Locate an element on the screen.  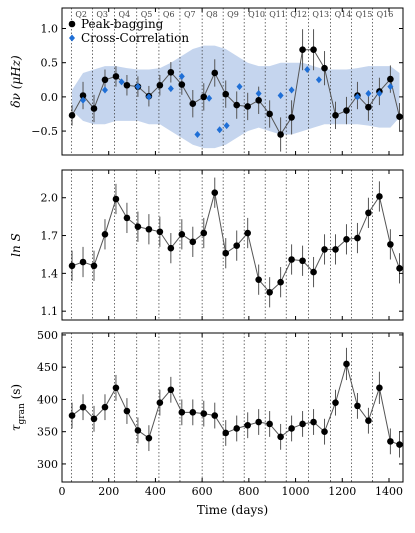
x-tick-label: 600 is located at coordinates (202, 491).